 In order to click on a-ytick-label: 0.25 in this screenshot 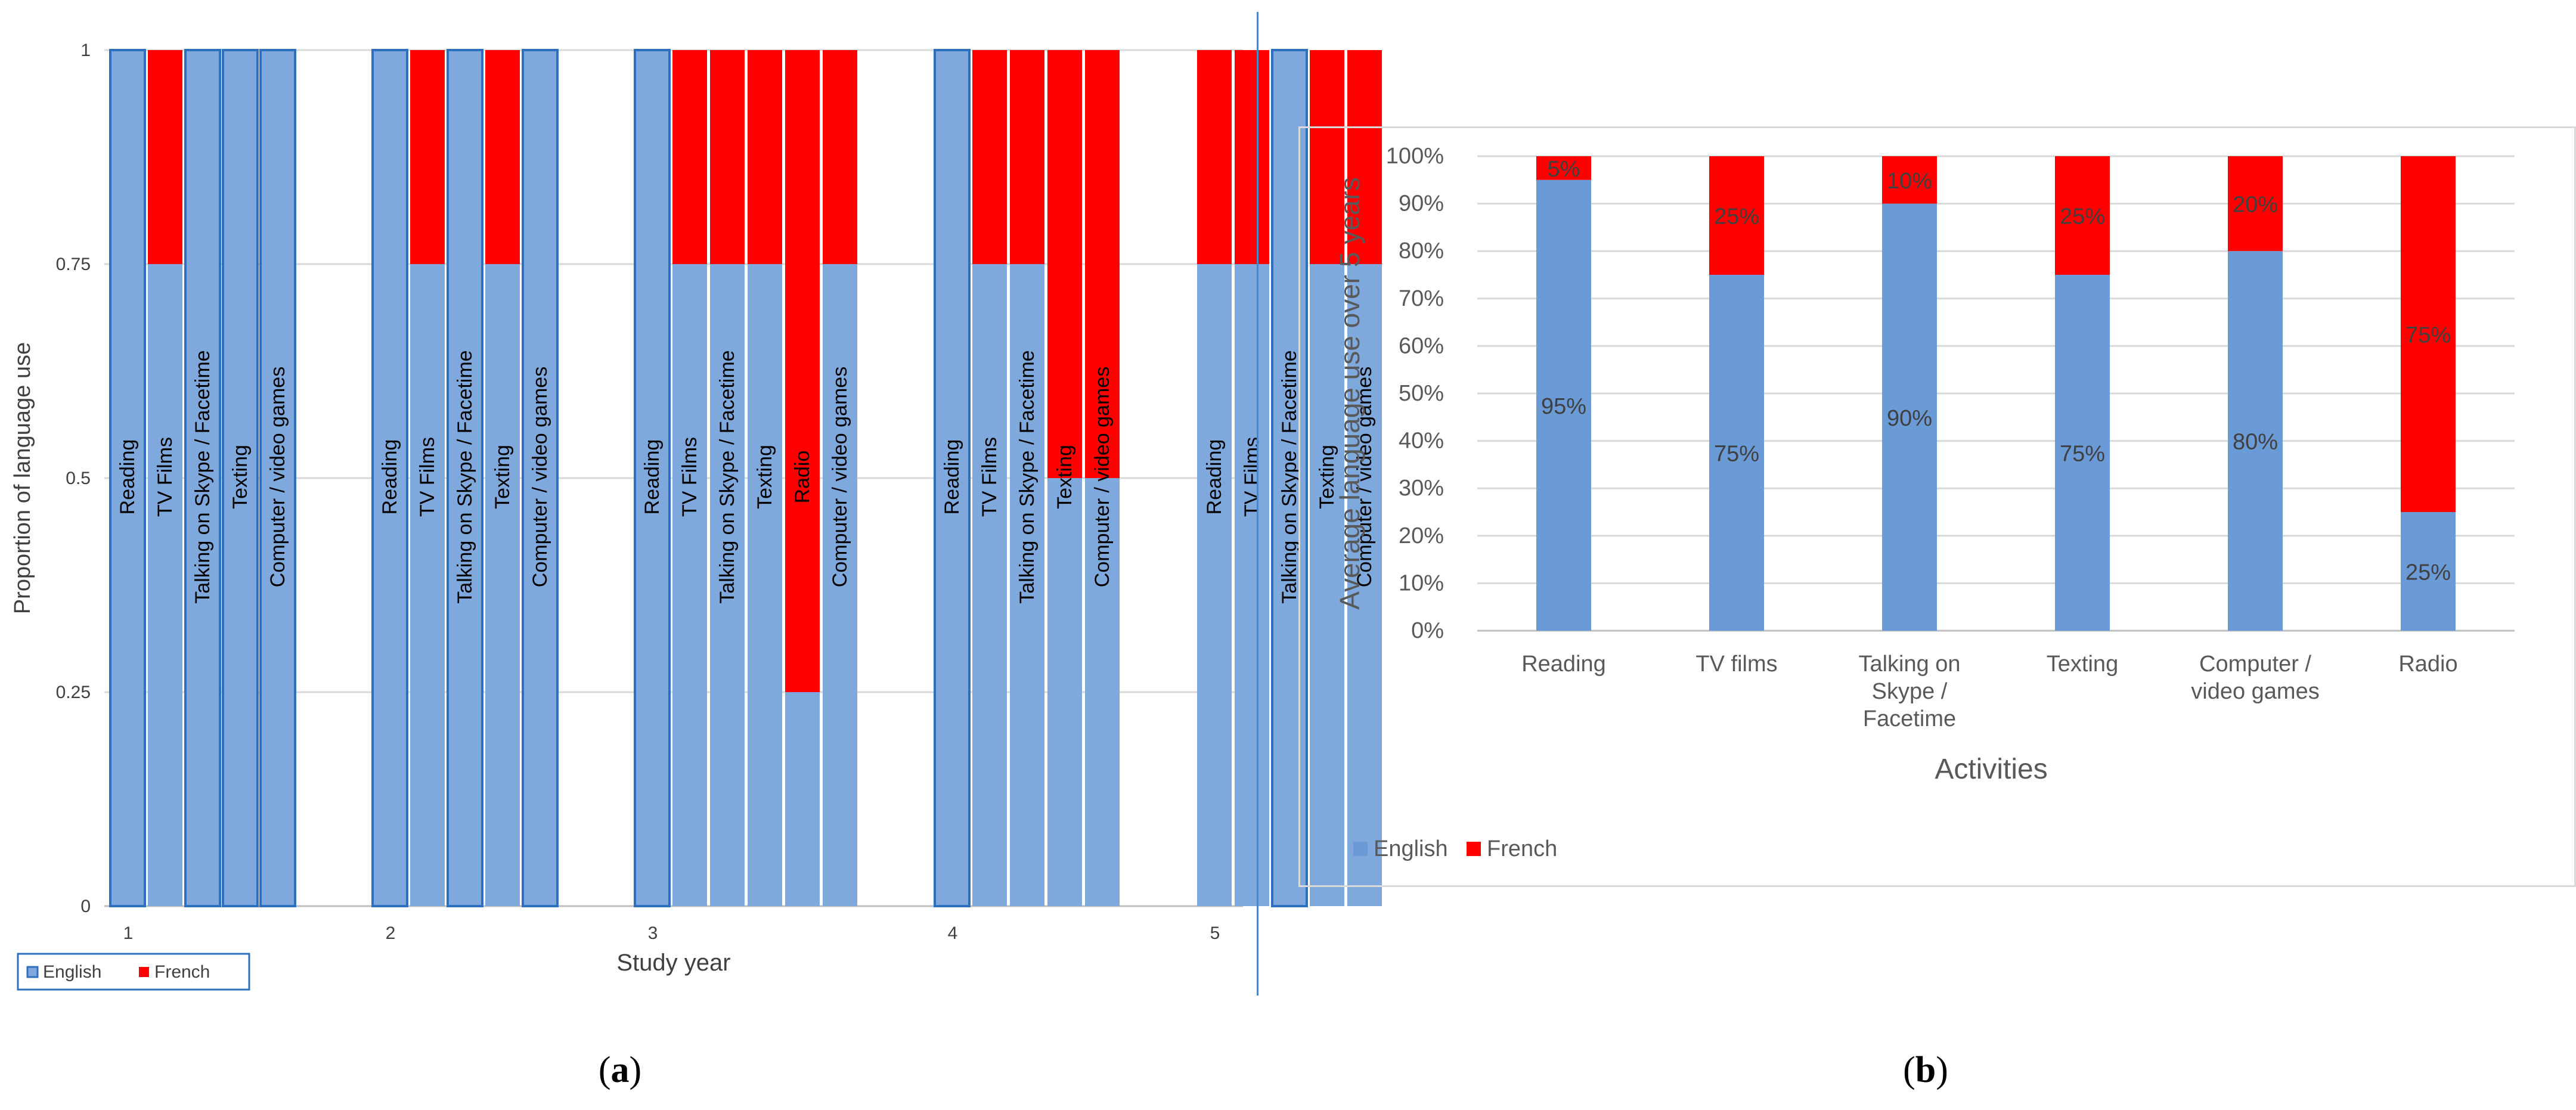, I will do `click(73, 693)`.